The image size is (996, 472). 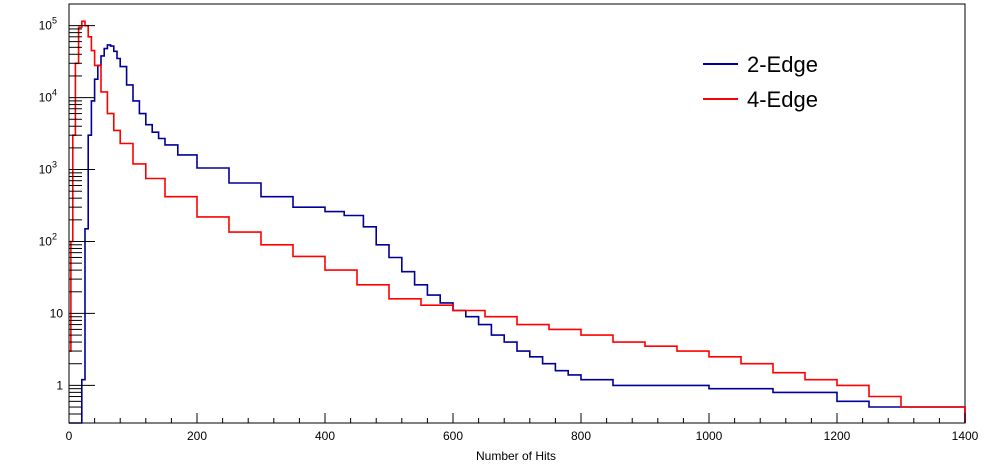 I want to click on x-tick-label: 1400, so click(x=965, y=436).